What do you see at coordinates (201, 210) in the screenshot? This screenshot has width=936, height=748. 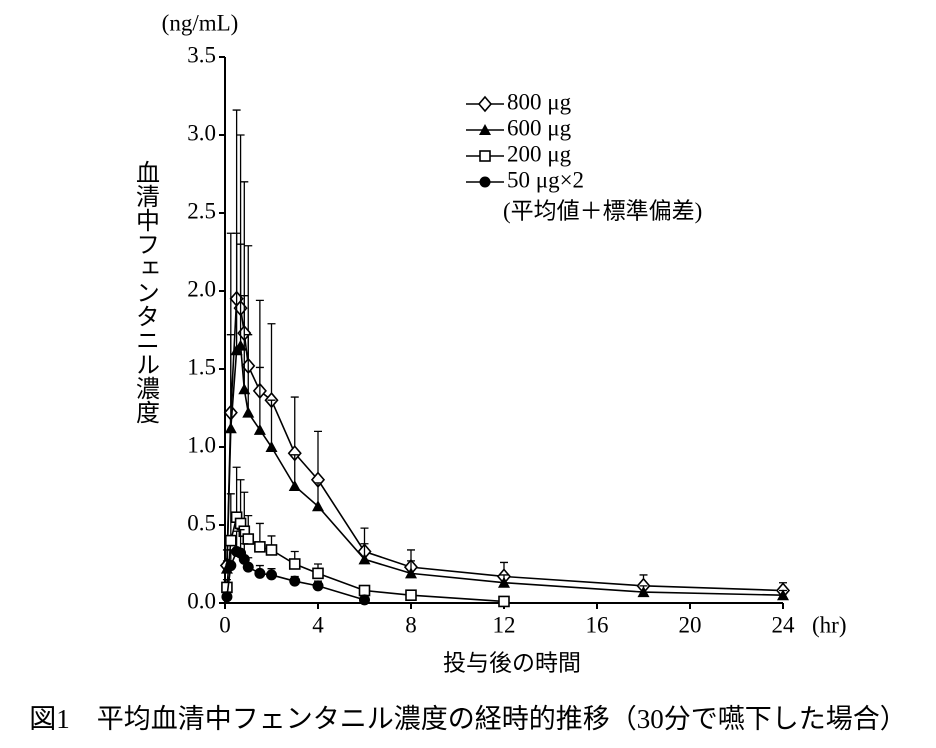 I see `y-tick-label: 2.5` at bounding box center [201, 210].